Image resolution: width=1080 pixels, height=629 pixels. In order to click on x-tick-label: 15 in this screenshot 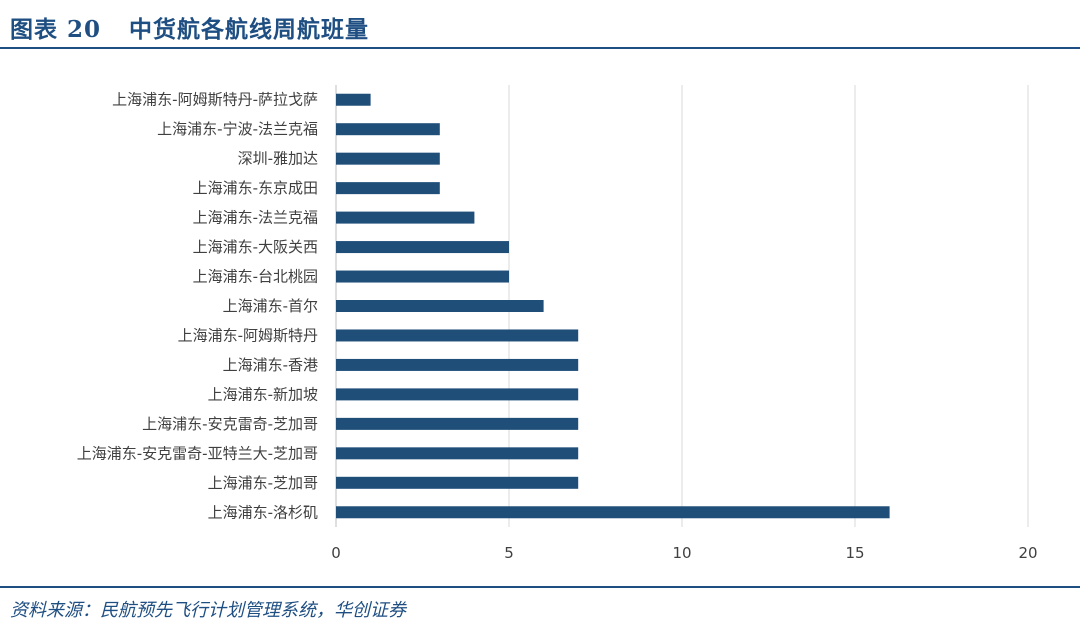, I will do `click(854, 553)`.